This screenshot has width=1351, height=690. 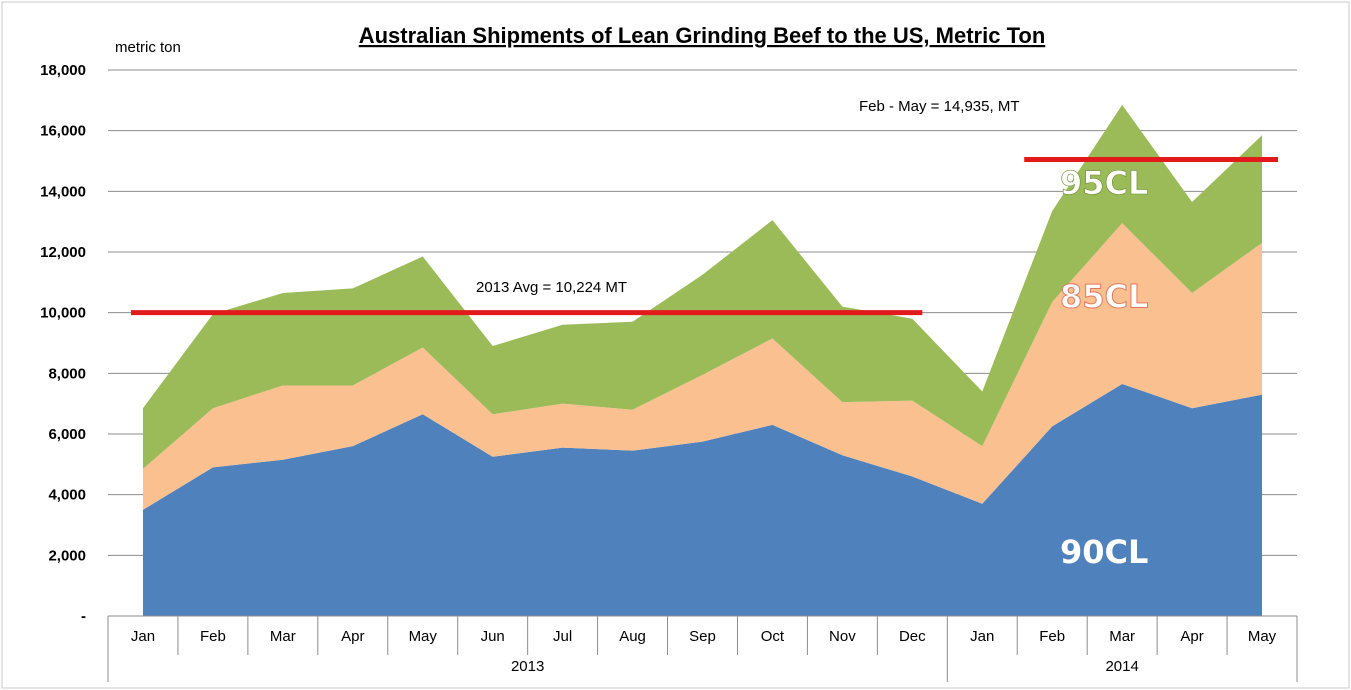 What do you see at coordinates (63, 131) in the screenshot?
I see `y-tick-label: 16,000` at bounding box center [63, 131].